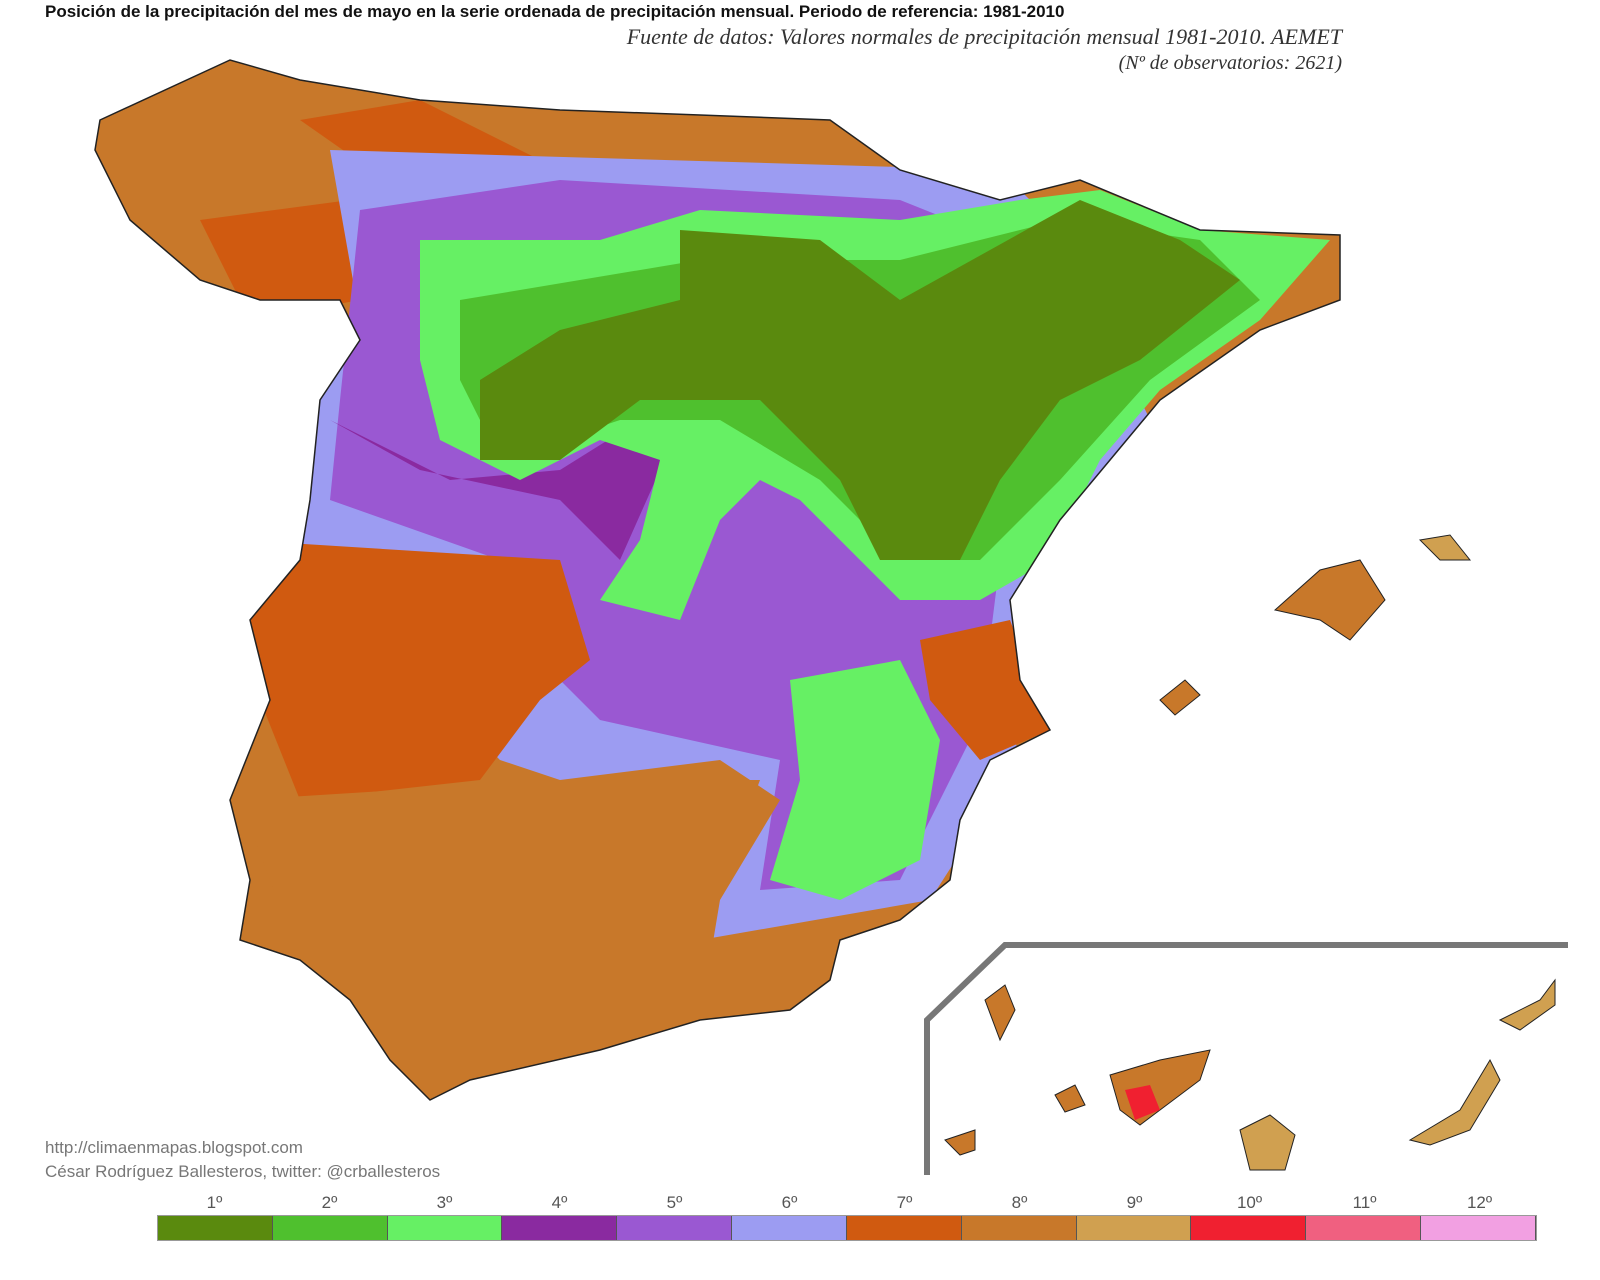 The width and height of the screenshot is (1600, 1280). What do you see at coordinates (1142, 1102) in the screenshot?
I see `tenerife-rank-10-area` at bounding box center [1142, 1102].